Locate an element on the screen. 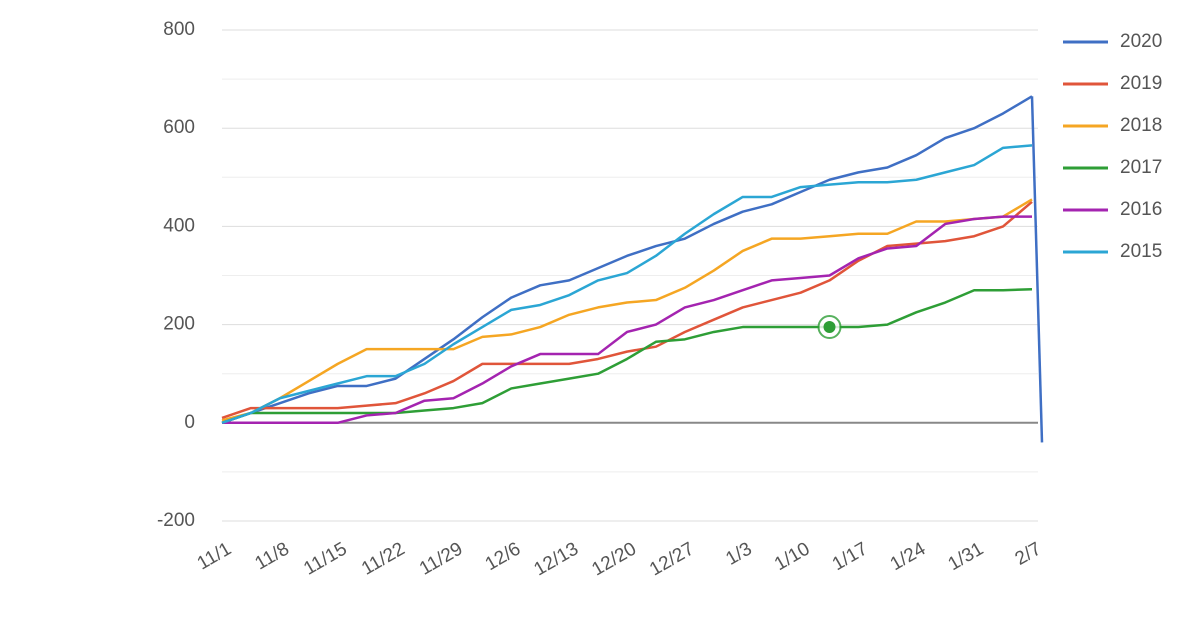  y-tick-label: 200 is located at coordinates (179, 324).